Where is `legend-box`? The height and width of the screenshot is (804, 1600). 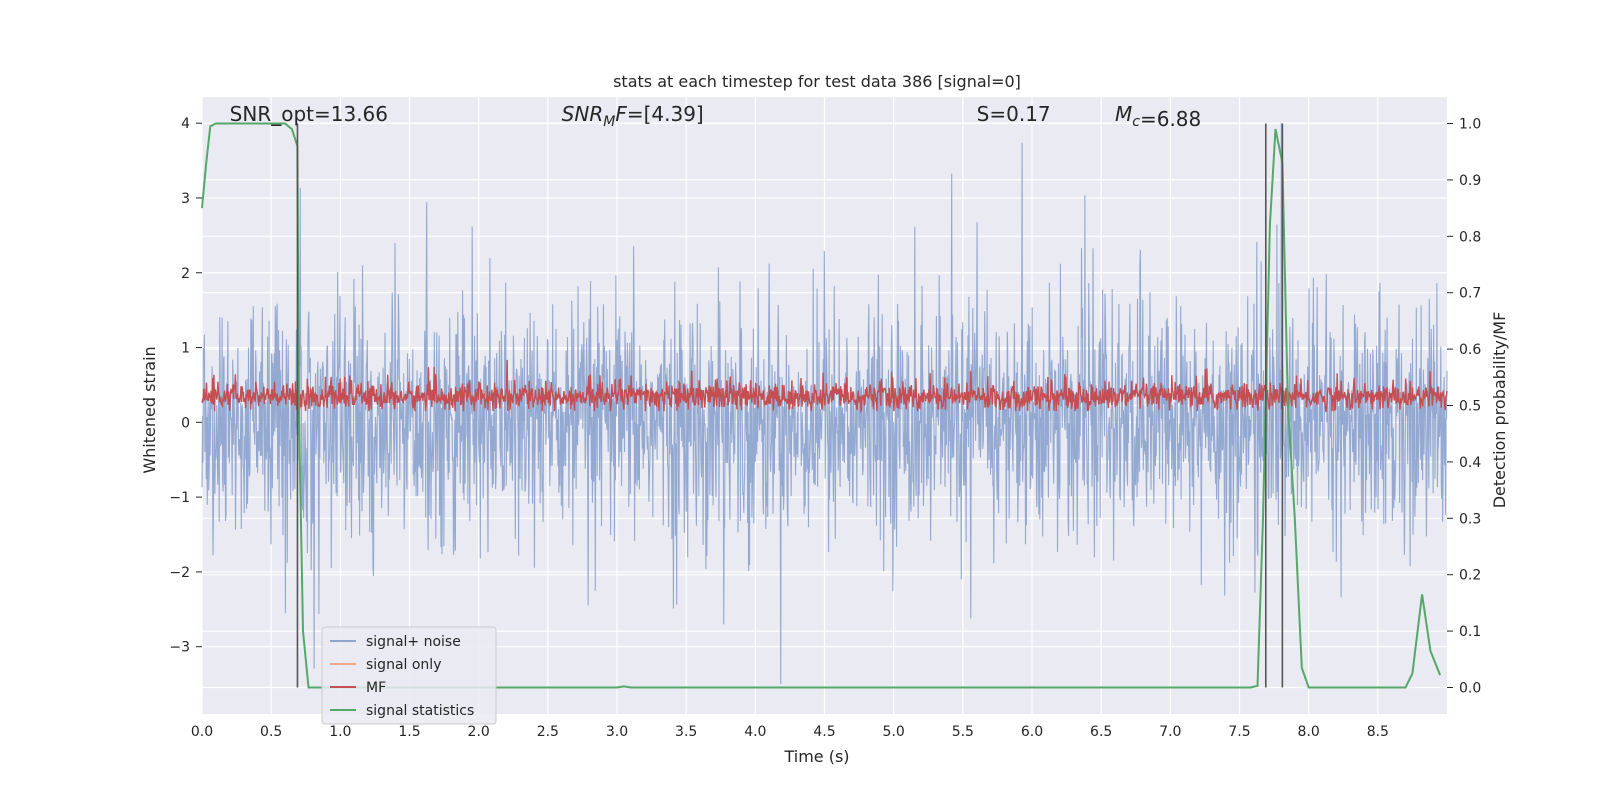 legend-box is located at coordinates (409, 675).